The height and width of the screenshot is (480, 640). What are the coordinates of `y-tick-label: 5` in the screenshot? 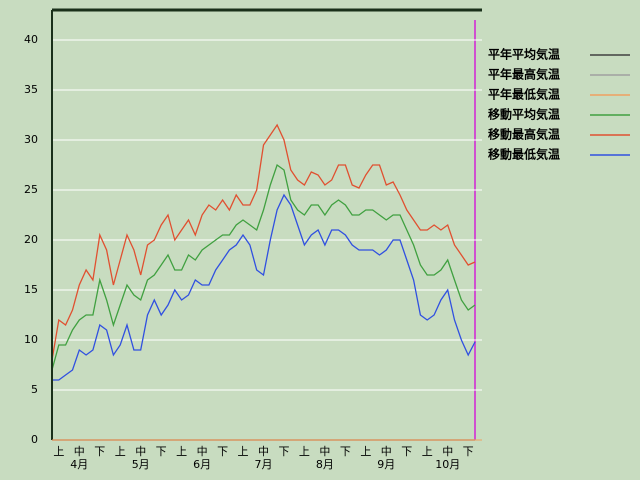 It's located at (34, 389).